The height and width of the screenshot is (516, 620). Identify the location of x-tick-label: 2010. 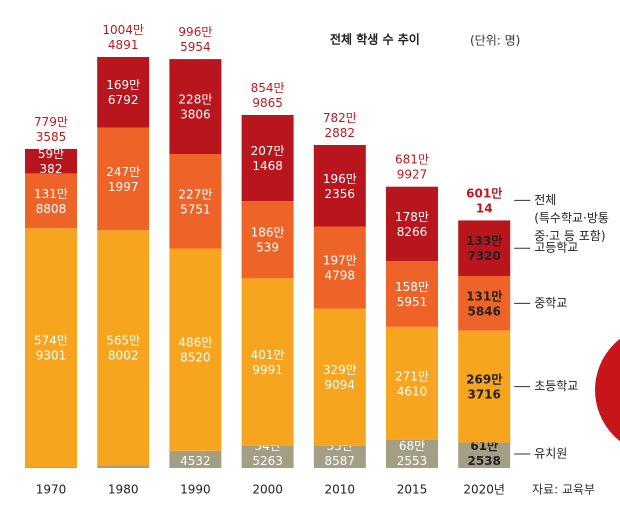
(340, 490).